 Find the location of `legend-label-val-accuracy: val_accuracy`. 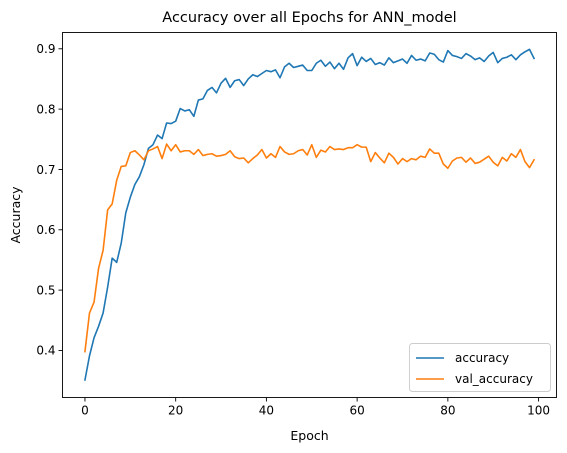

legend-label-val-accuracy: val_accuracy is located at coordinates (494, 379).